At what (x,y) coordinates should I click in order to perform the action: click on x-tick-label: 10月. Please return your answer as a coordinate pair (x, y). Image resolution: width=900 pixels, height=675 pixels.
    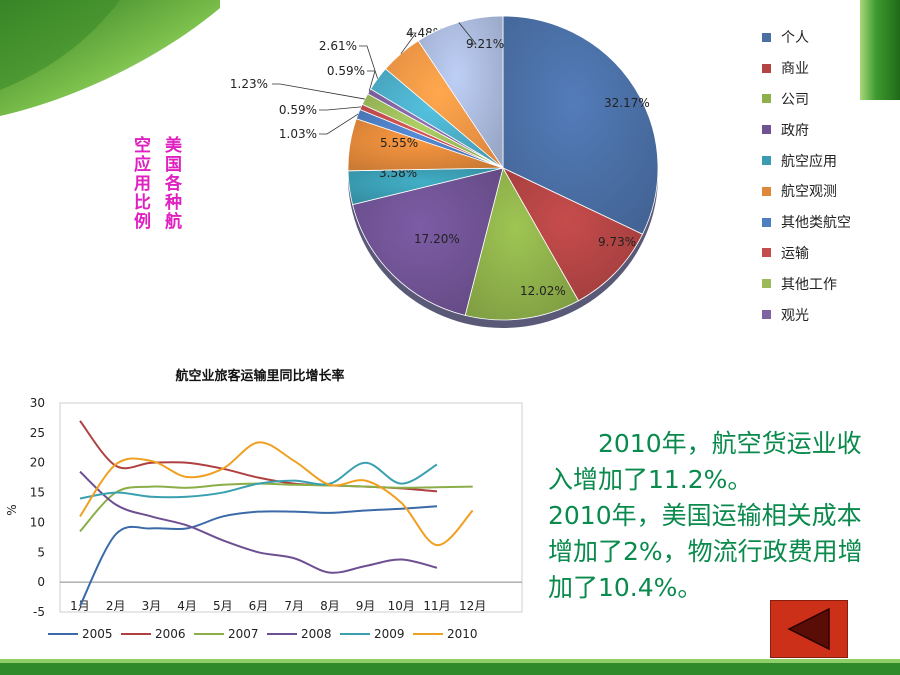
    Looking at the image, I should click on (401, 606).